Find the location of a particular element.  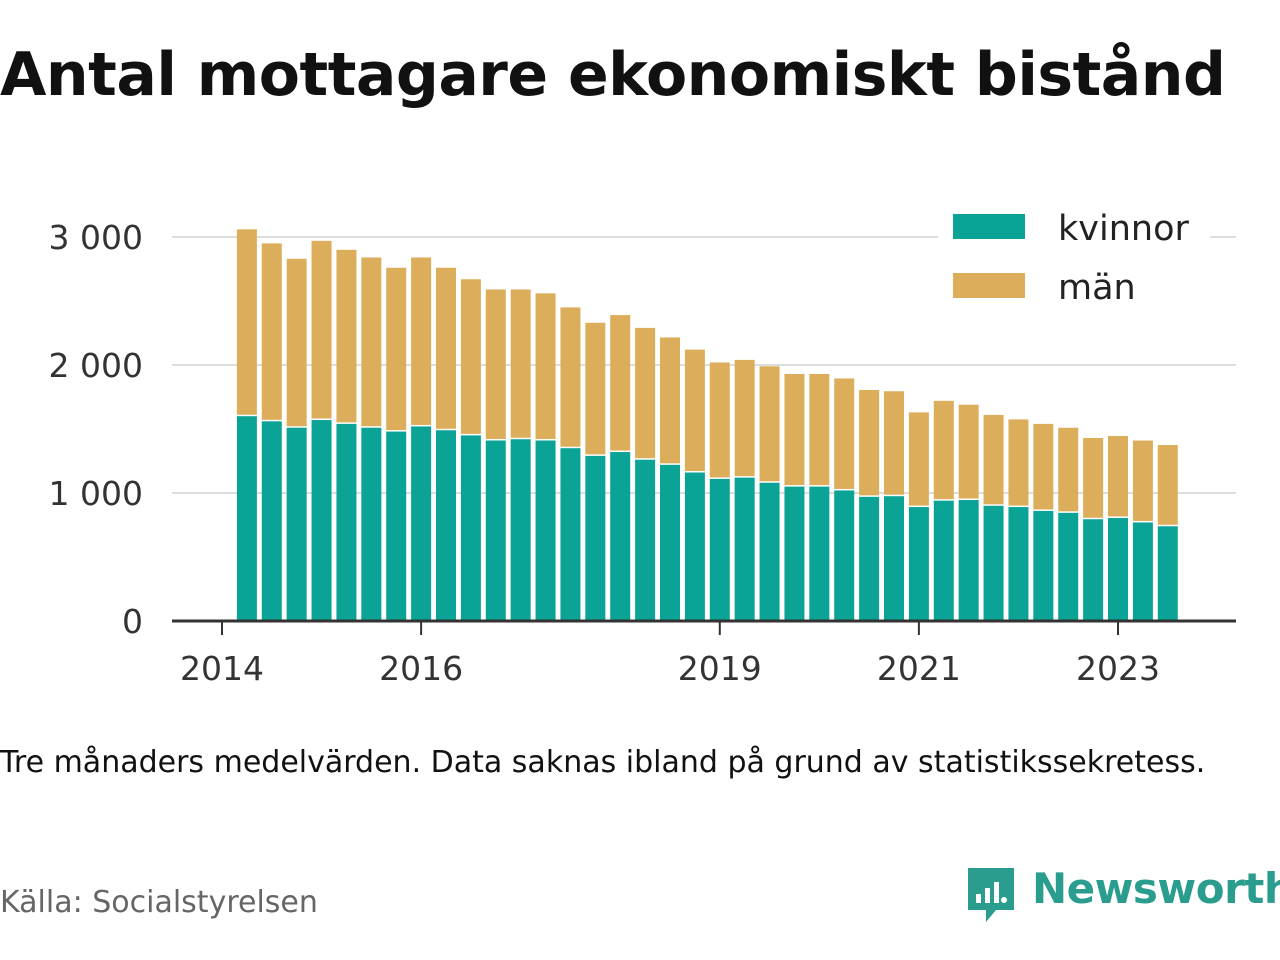

logo-text: Newsworthy is located at coordinates (1156, 888).